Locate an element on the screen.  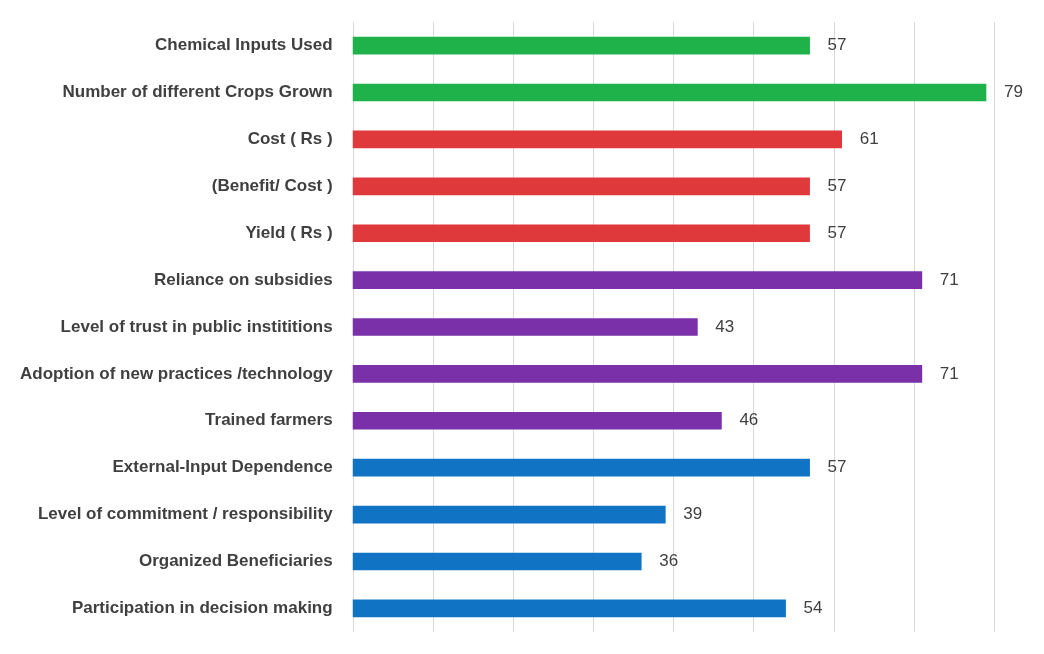
data-label: 46 is located at coordinates (749, 420).